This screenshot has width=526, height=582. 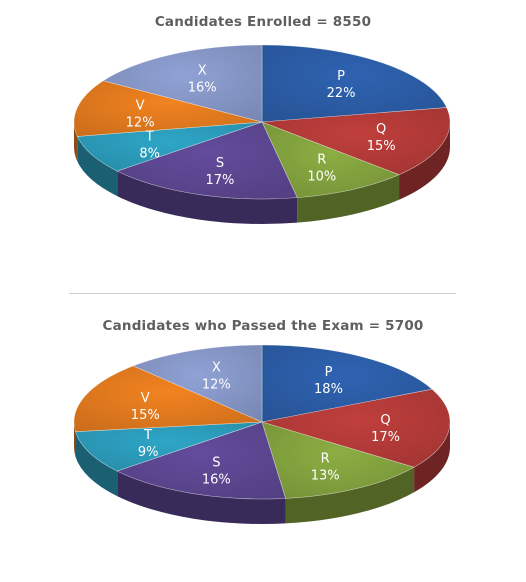 What do you see at coordinates (216, 479) in the screenshot?
I see `slice-percent-s: 16%` at bounding box center [216, 479].